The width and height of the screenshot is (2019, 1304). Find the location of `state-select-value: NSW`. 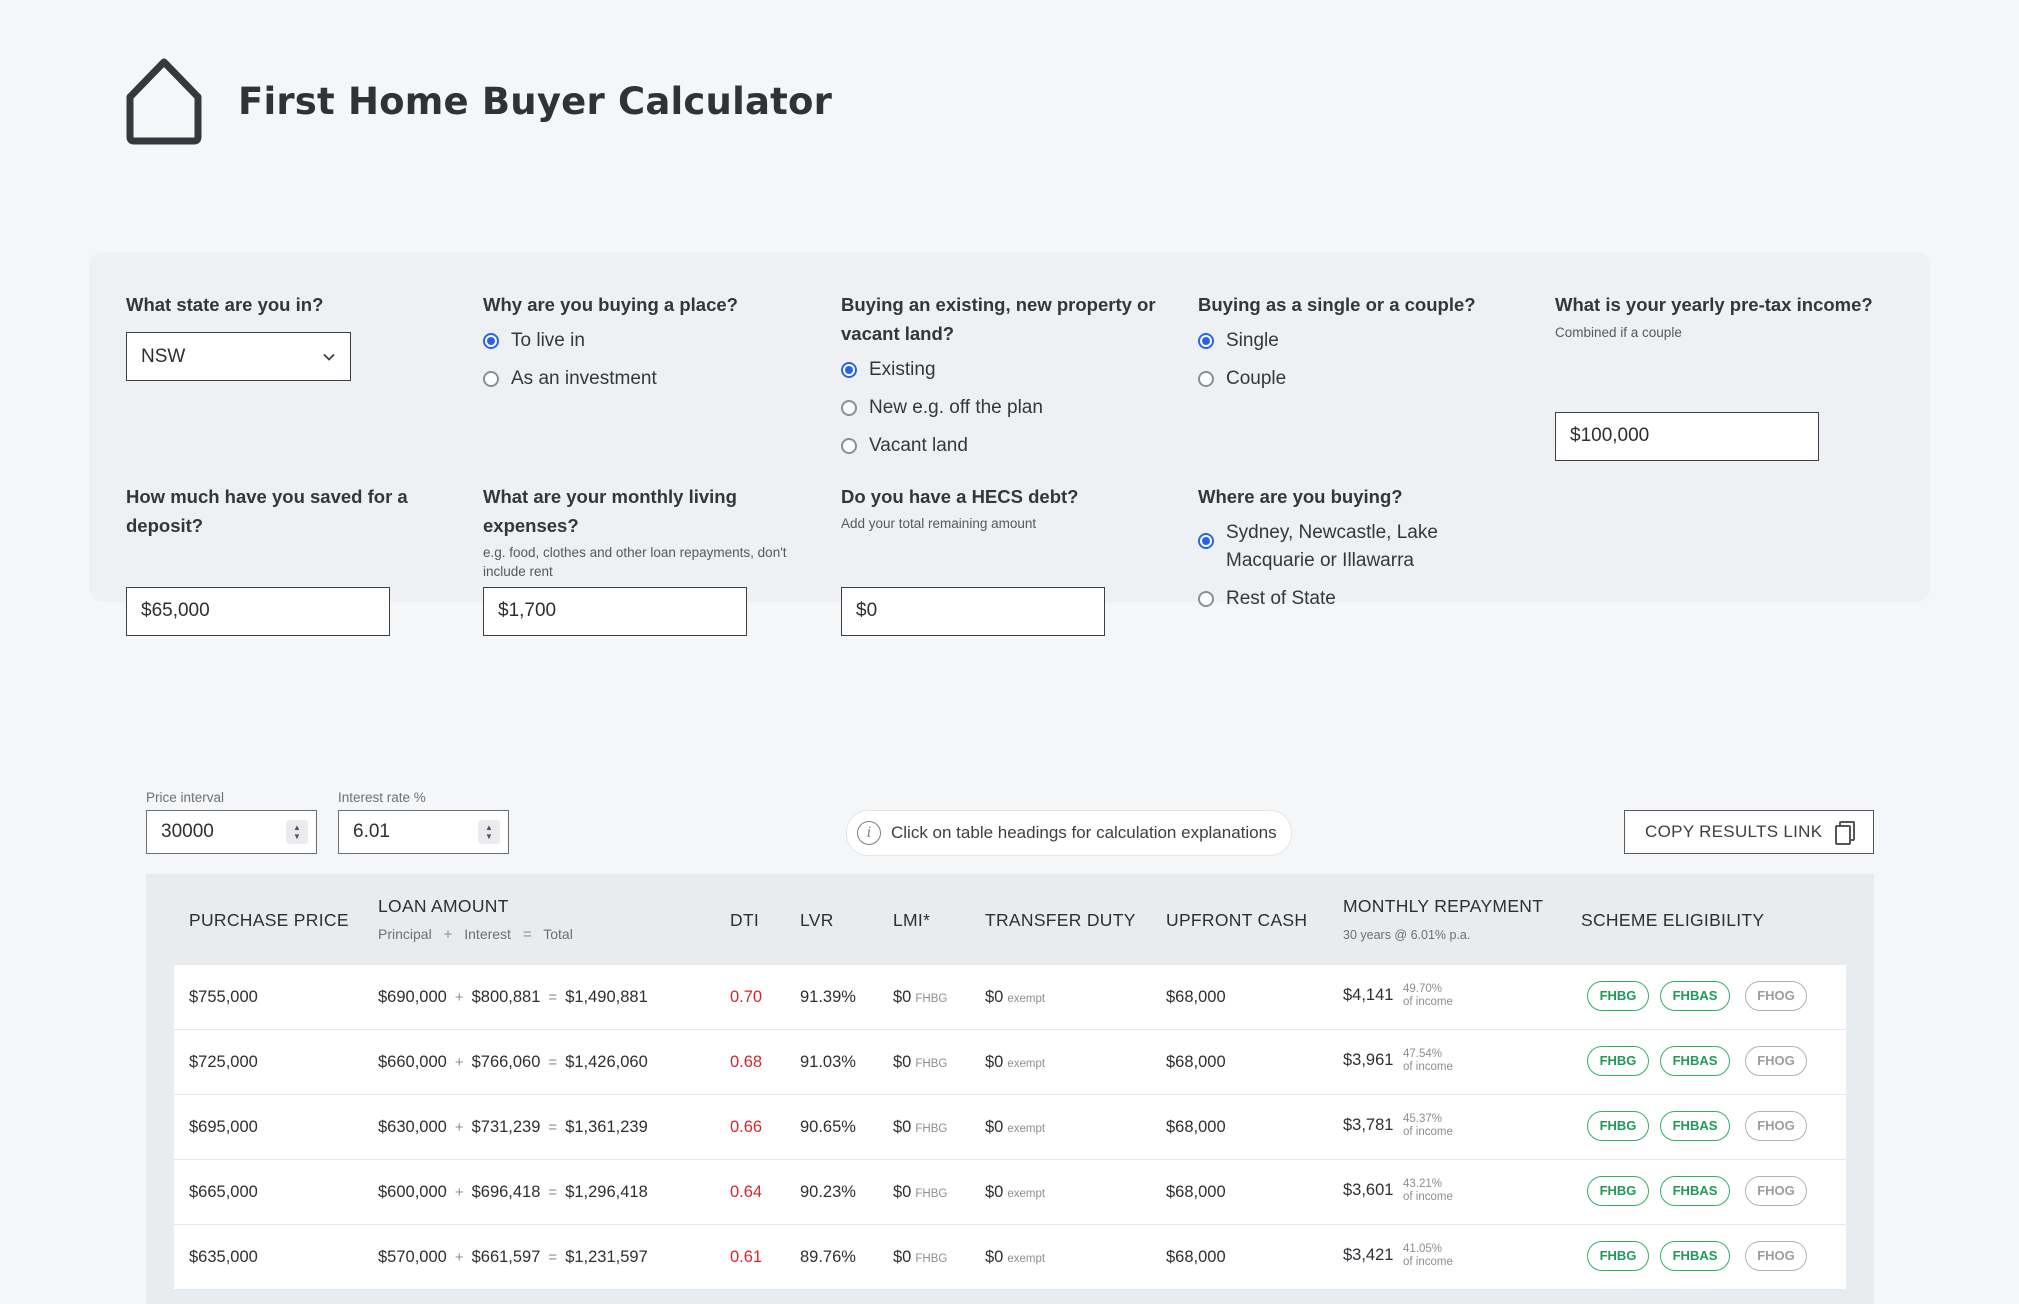

state-select-value: NSW is located at coordinates (163, 356).